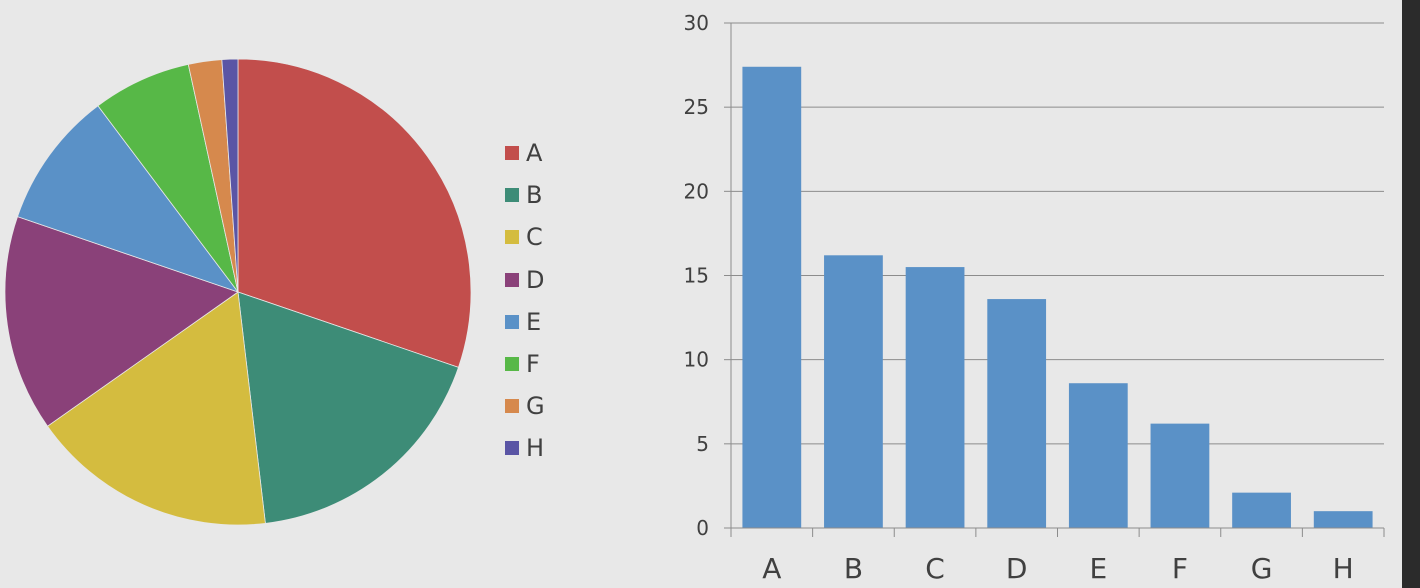 The width and height of the screenshot is (1420, 588). What do you see at coordinates (525, 280) in the screenshot?
I see `legend-item-d: D` at bounding box center [525, 280].